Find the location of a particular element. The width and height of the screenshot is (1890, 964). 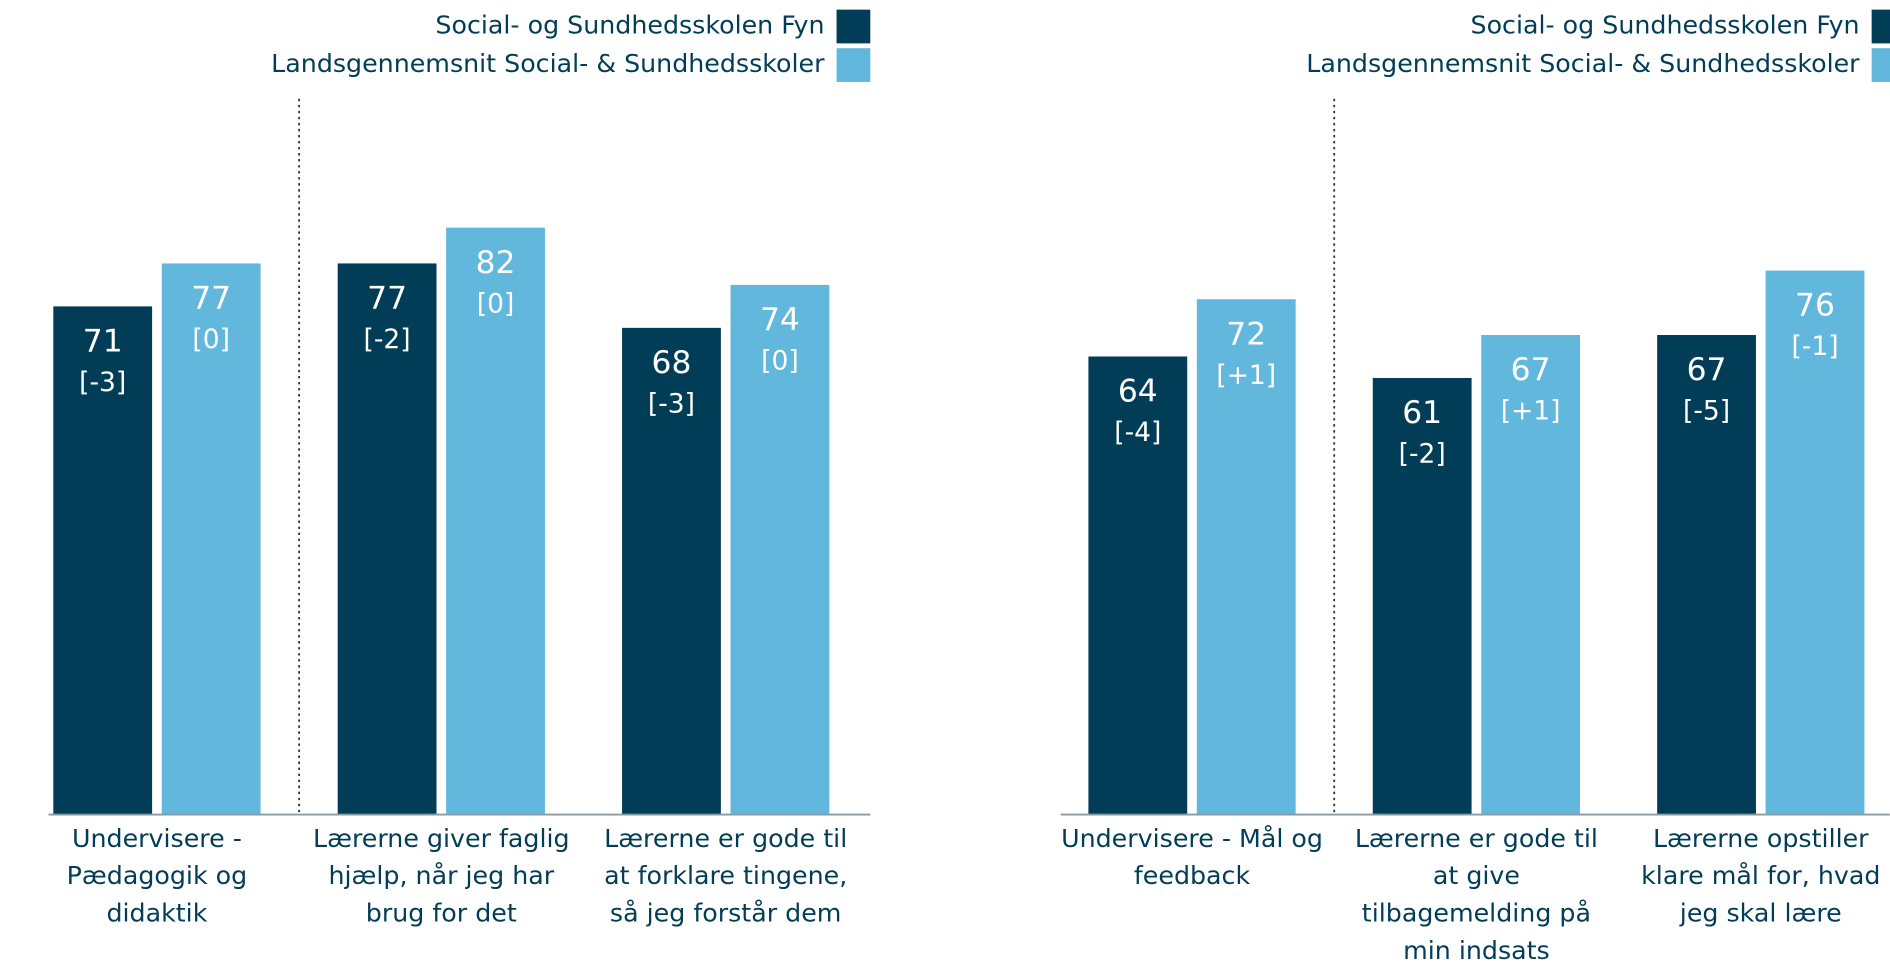

x-tick-label-line: Lærerne giver faglig is located at coordinates (441, 838).